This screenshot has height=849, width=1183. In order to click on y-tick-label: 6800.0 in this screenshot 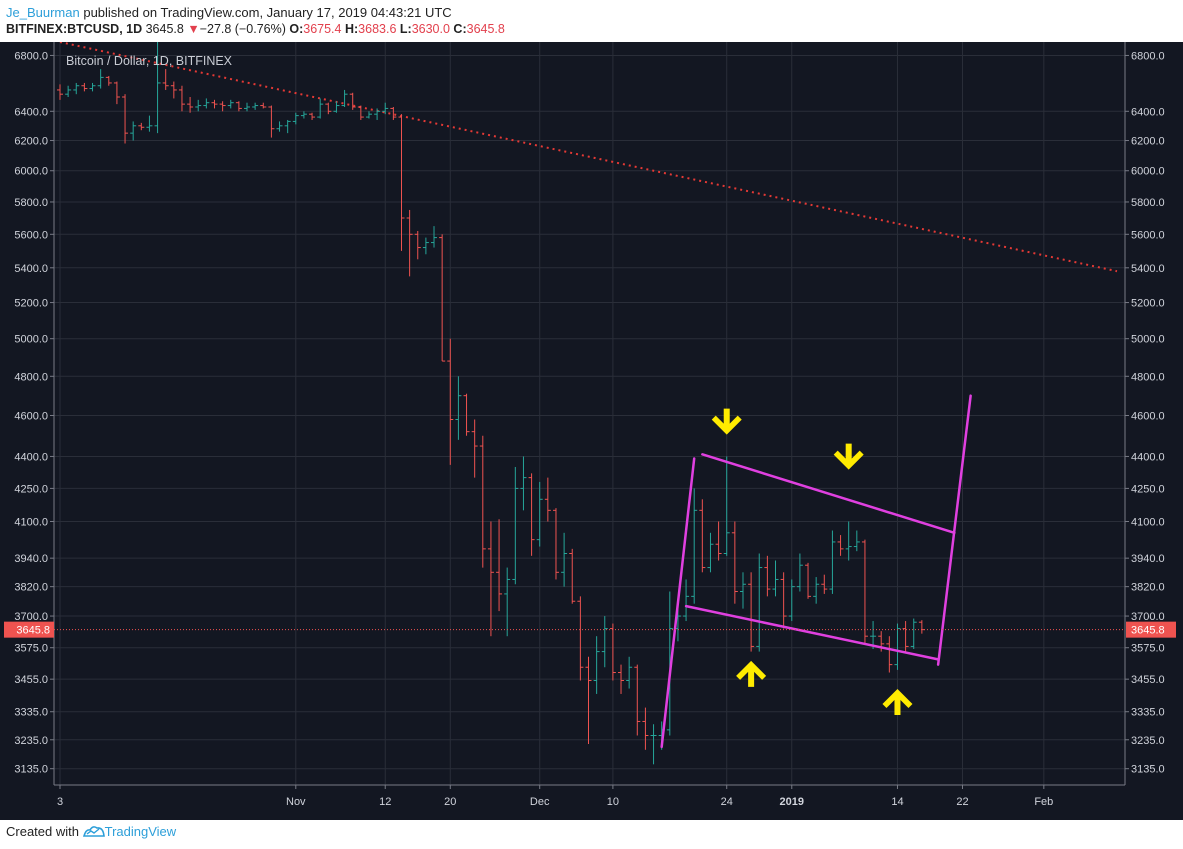, I will do `click(31, 56)`.